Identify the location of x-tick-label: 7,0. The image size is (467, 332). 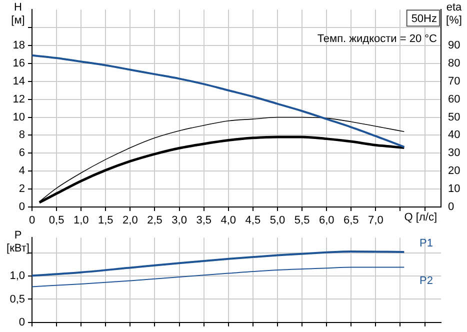
(376, 220).